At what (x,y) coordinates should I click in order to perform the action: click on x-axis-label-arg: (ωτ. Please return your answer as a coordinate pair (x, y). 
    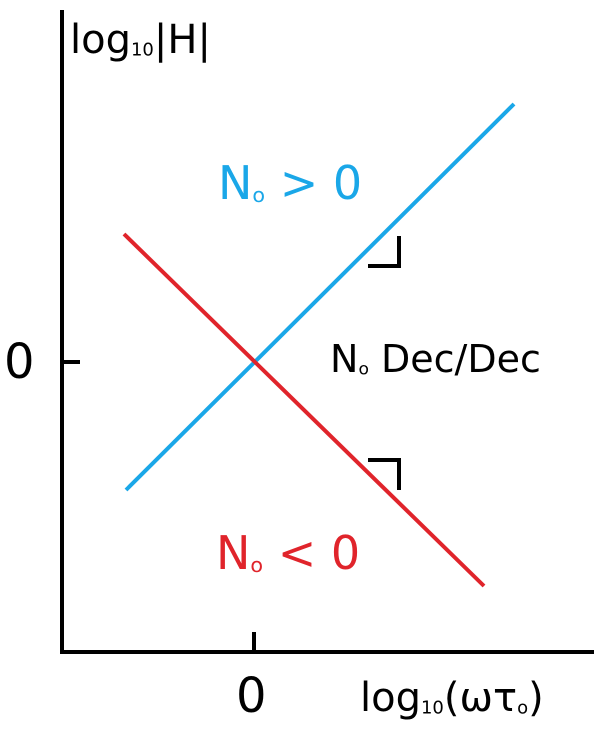
    Looking at the image, I should click on (480, 698).